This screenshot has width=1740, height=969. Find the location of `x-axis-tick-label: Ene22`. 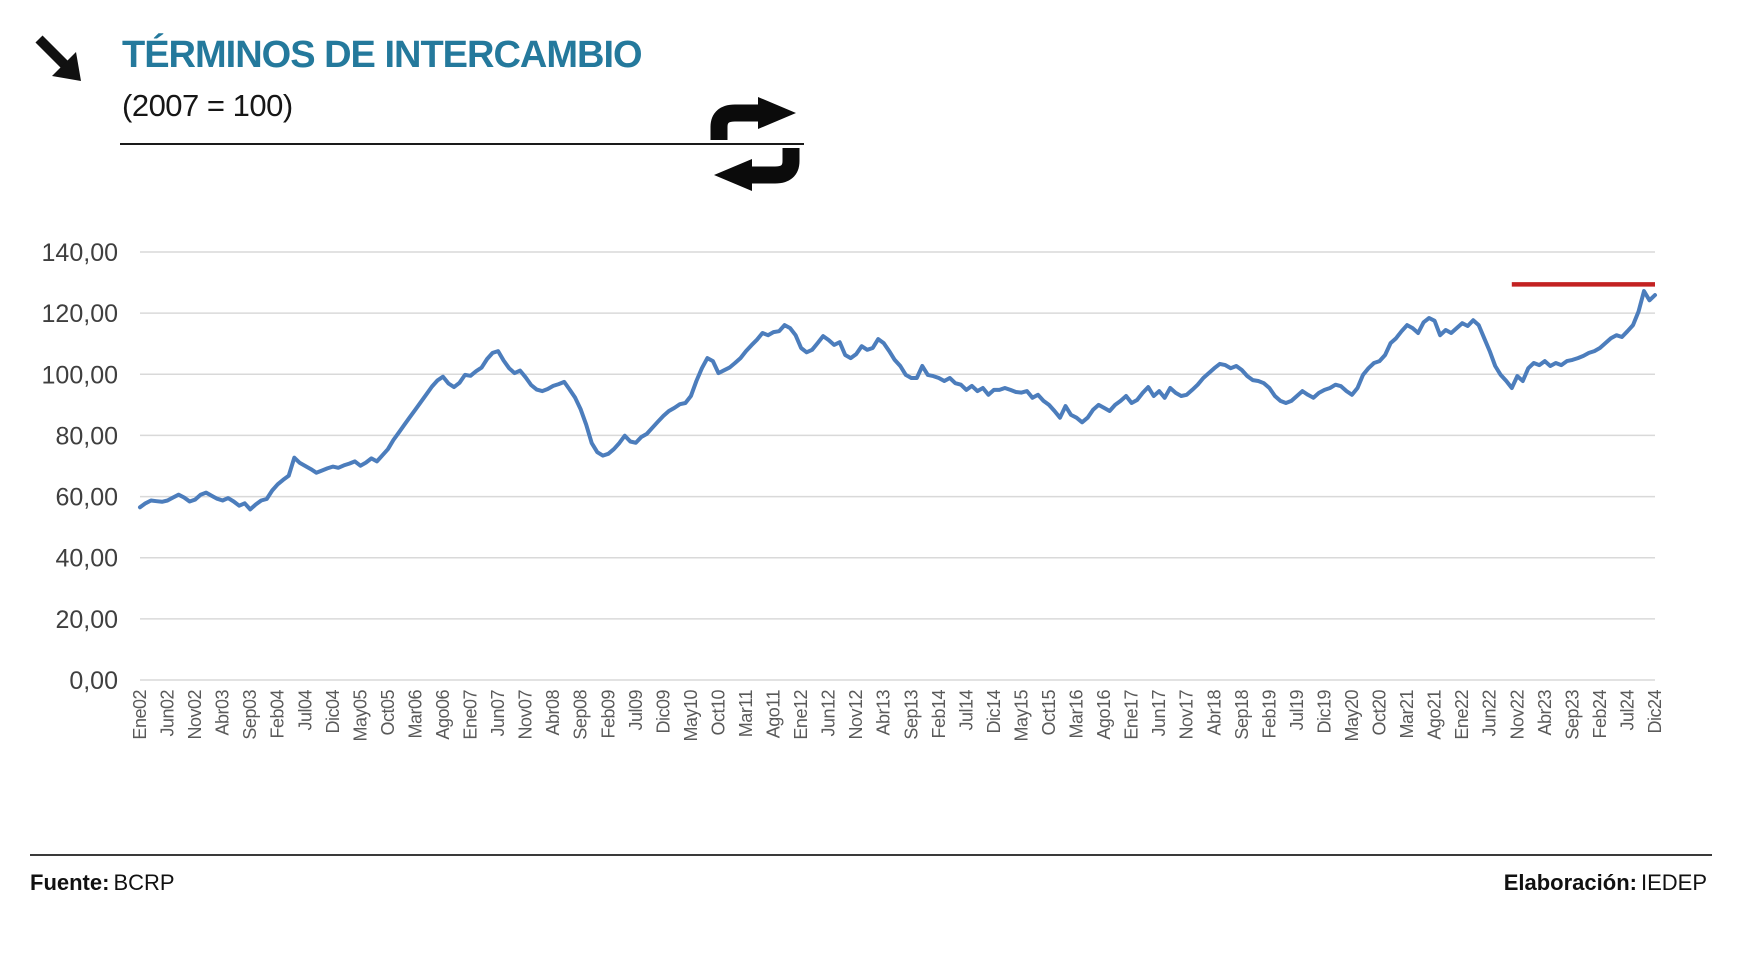

x-axis-tick-label: Ene22 is located at coordinates (1462, 715).